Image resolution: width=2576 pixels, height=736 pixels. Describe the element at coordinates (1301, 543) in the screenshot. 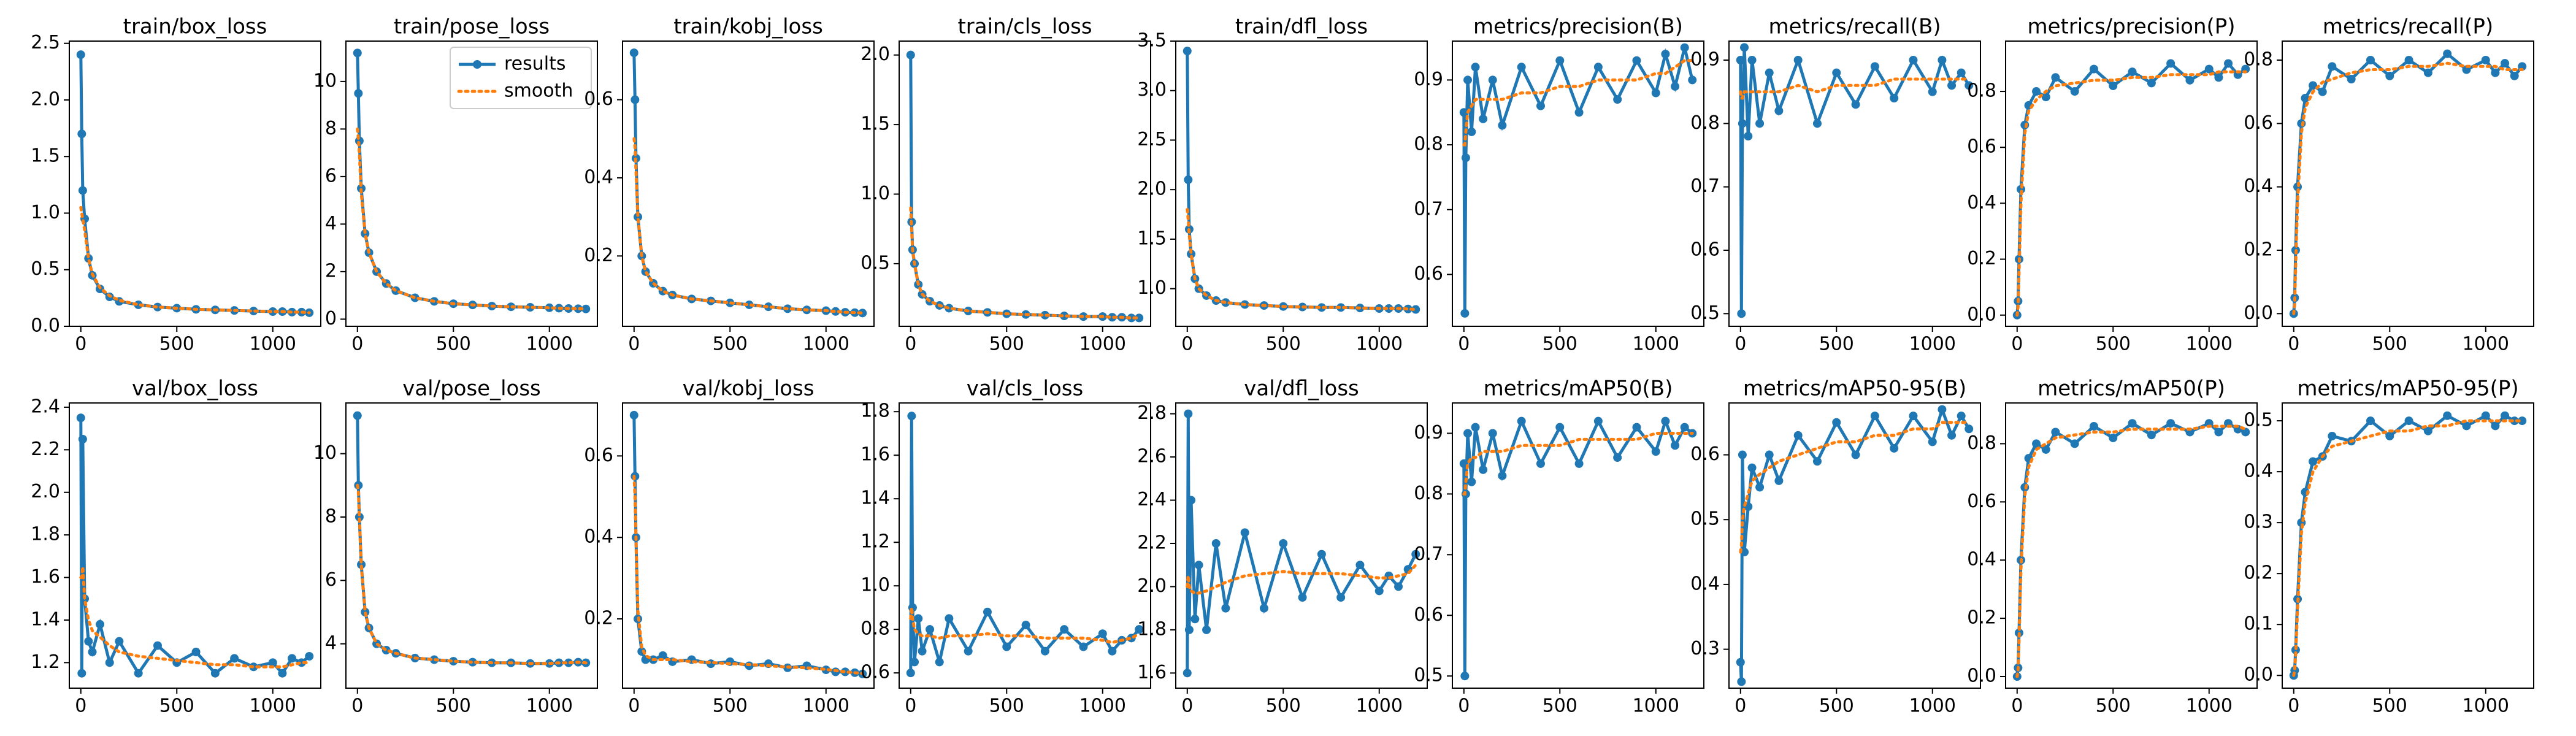

I see `results-line` at that location.